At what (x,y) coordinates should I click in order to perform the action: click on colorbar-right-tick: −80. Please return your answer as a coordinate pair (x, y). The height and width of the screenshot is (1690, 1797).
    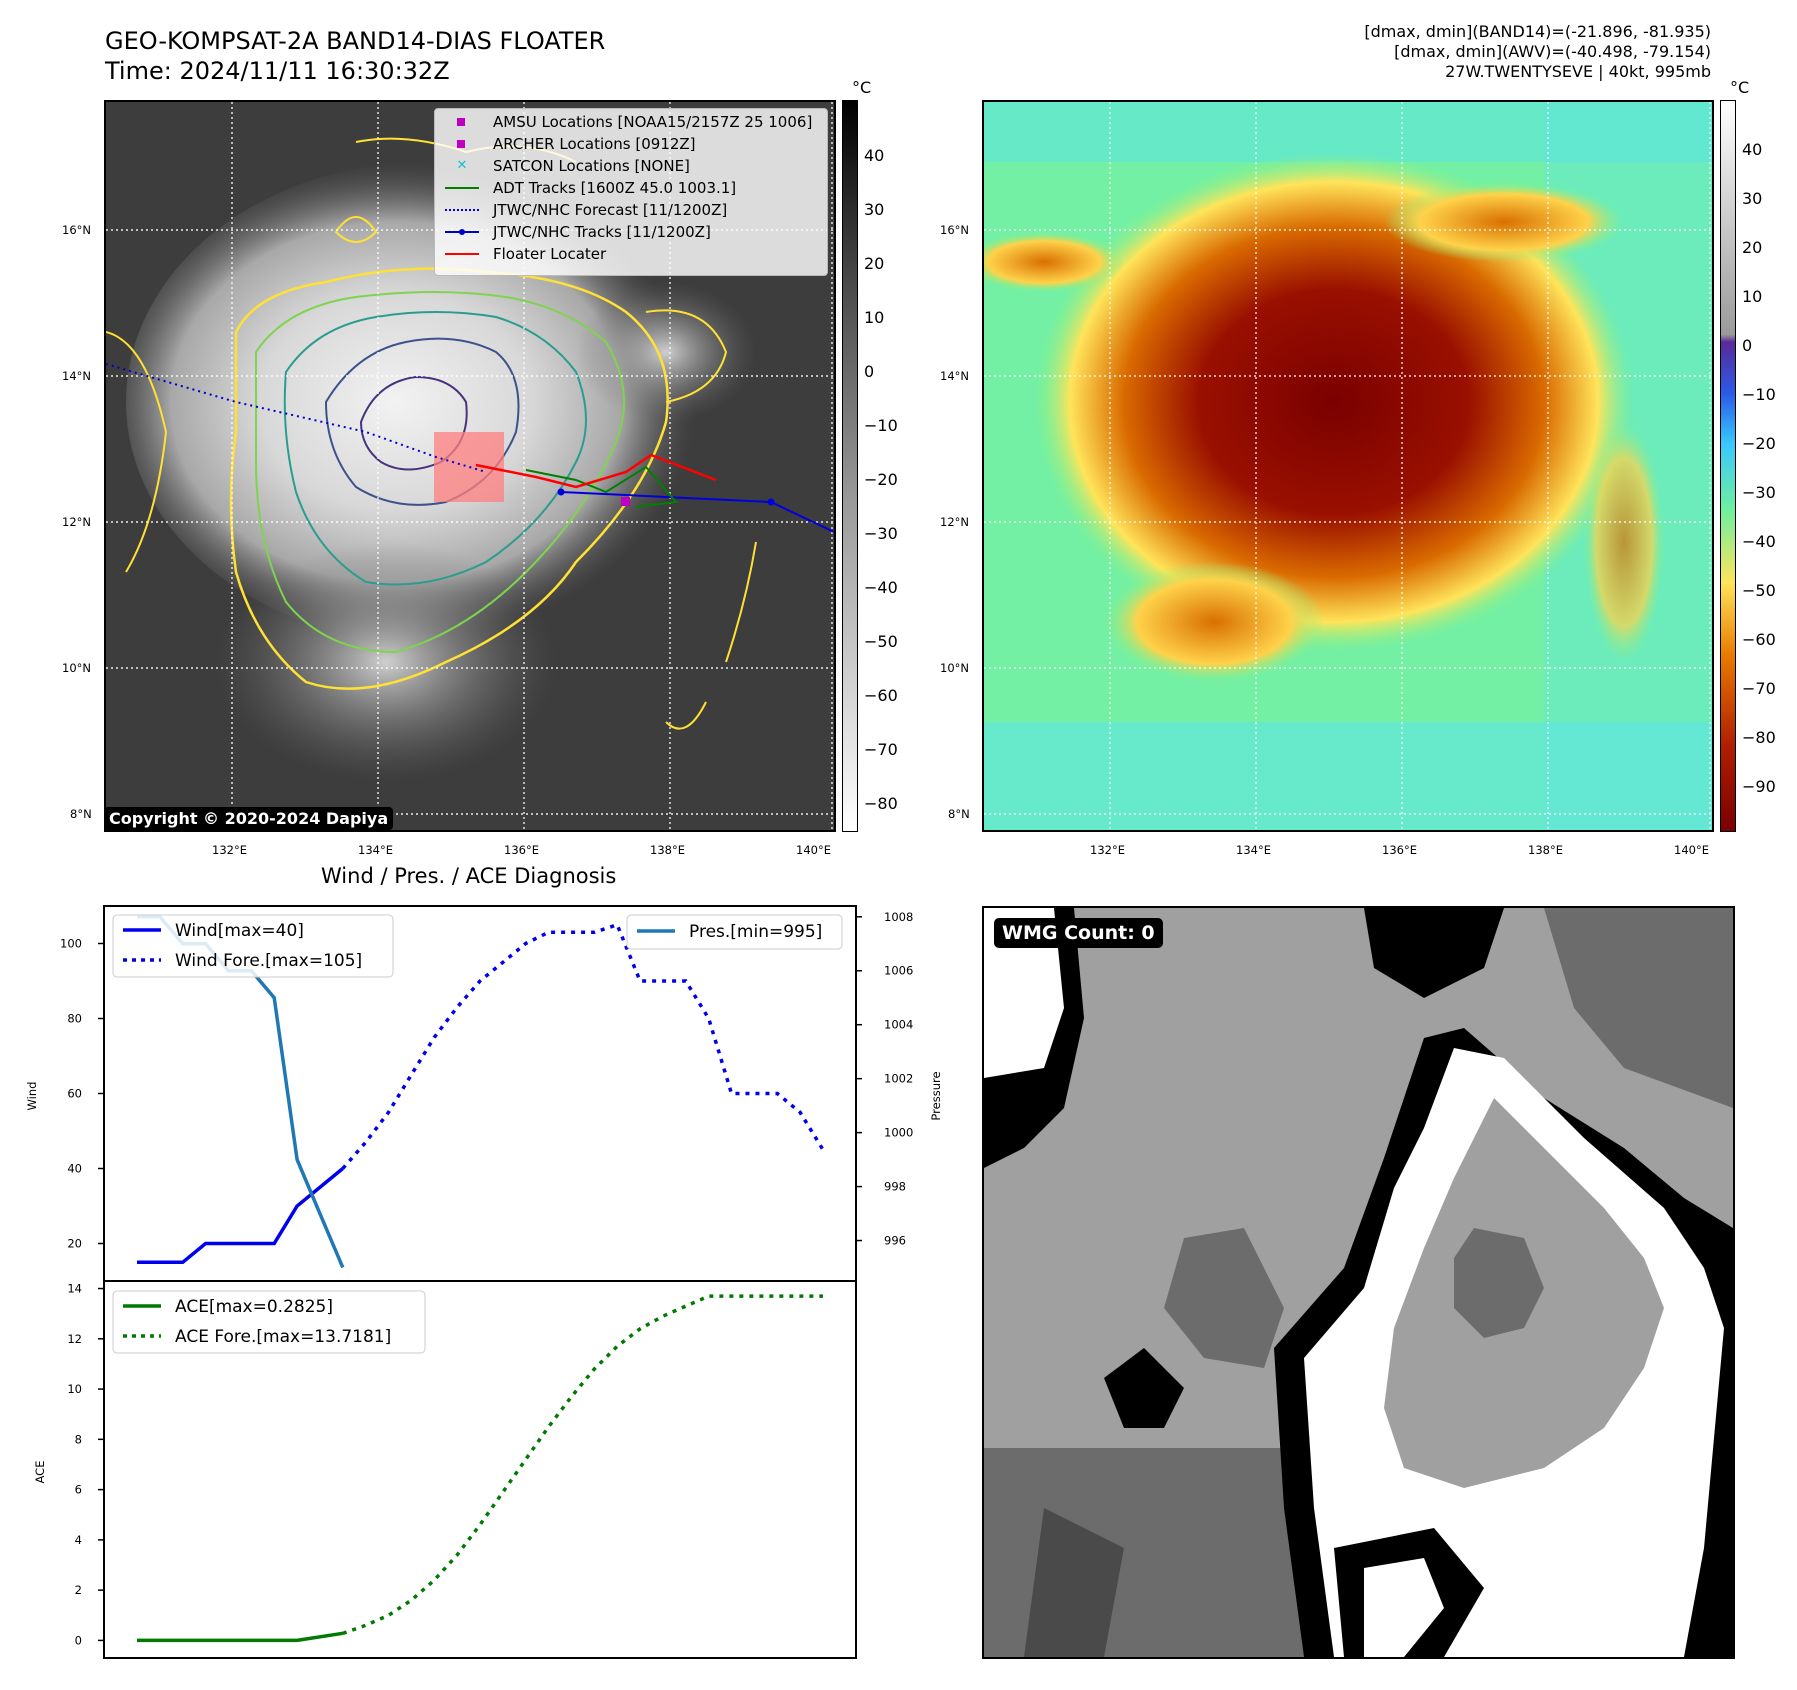
    Looking at the image, I should click on (1759, 737).